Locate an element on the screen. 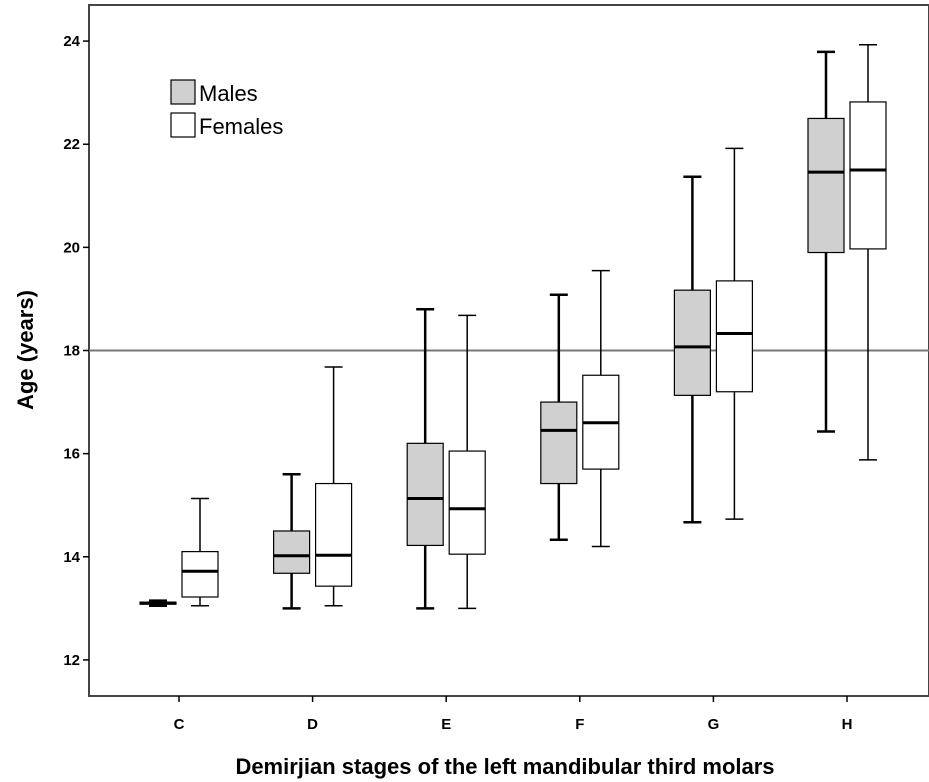  x-tick-label: F is located at coordinates (579, 724).